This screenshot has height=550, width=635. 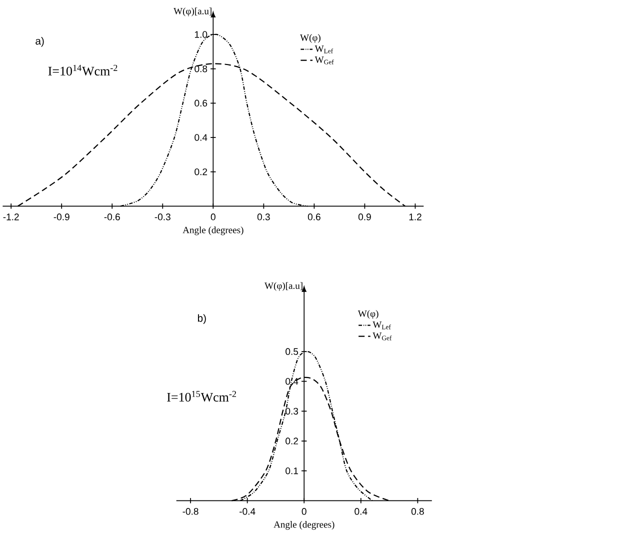 I want to click on x-tick-label: 1.2, so click(x=415, y=217).